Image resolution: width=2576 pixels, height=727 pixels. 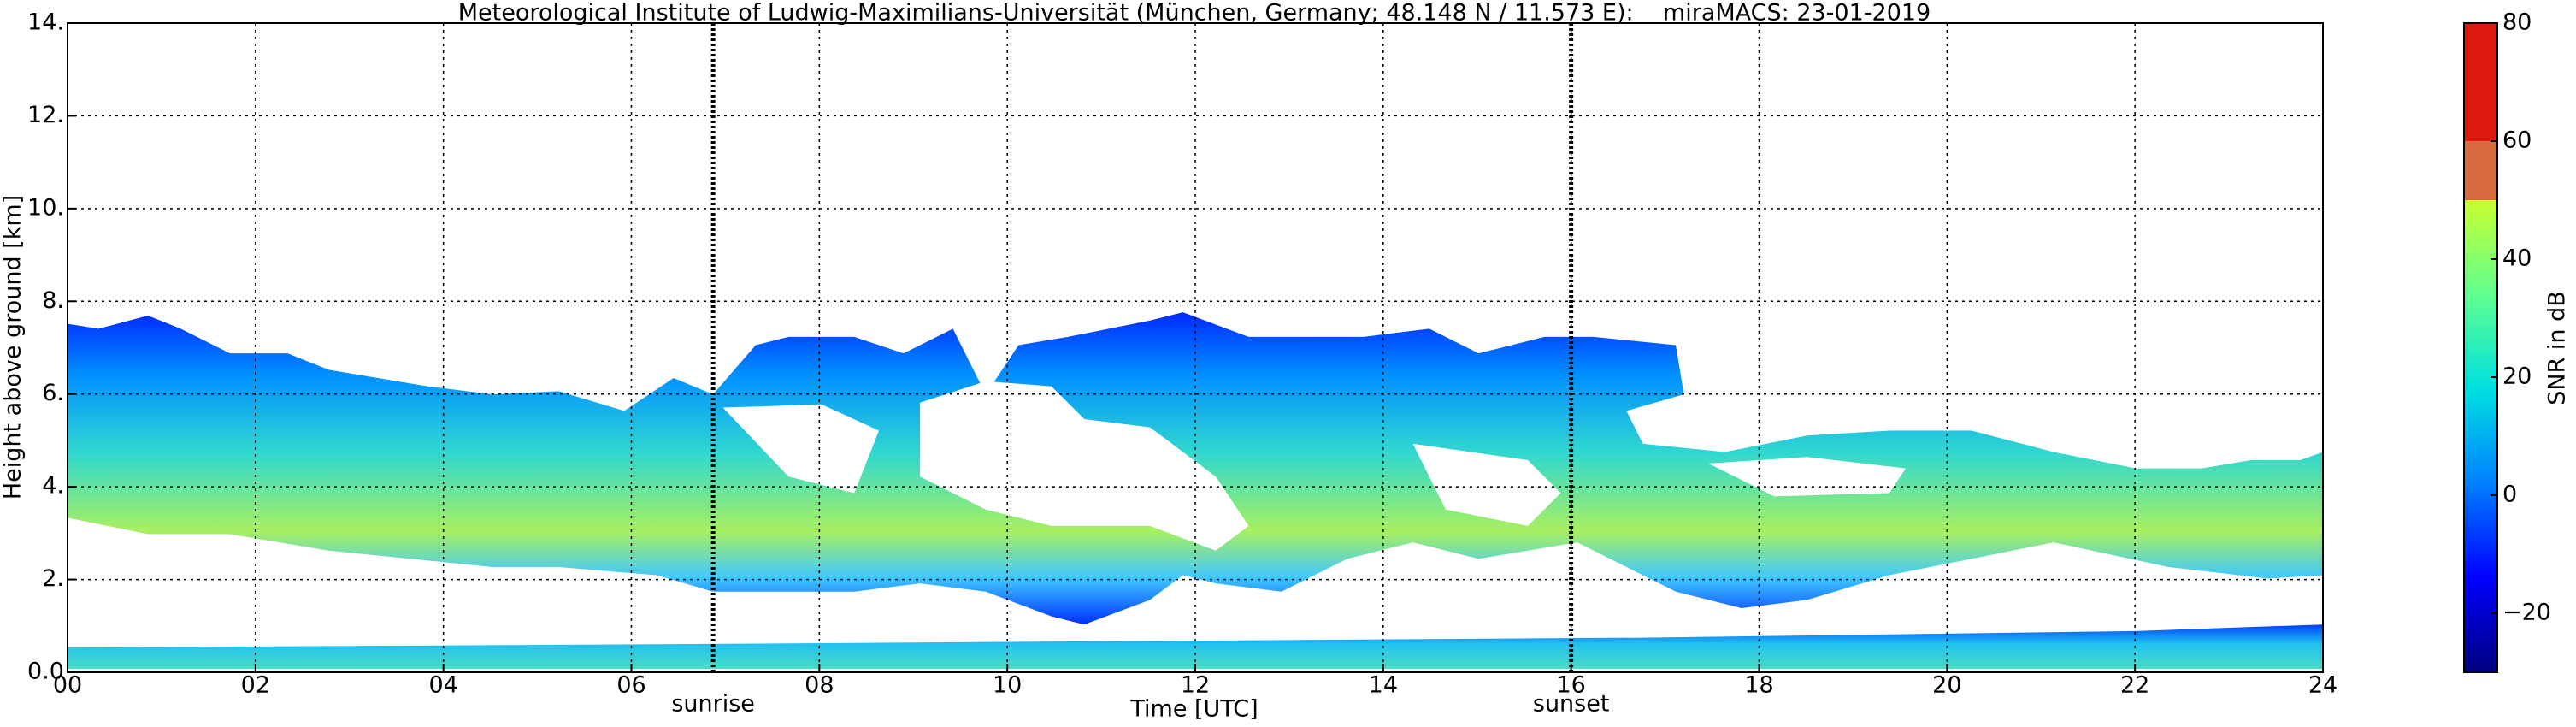 What do you see at coordinates (1193, 709) in the screenshot?
I see `x-axis-label: Time [UTC]` at bounding box center [1193, 709].